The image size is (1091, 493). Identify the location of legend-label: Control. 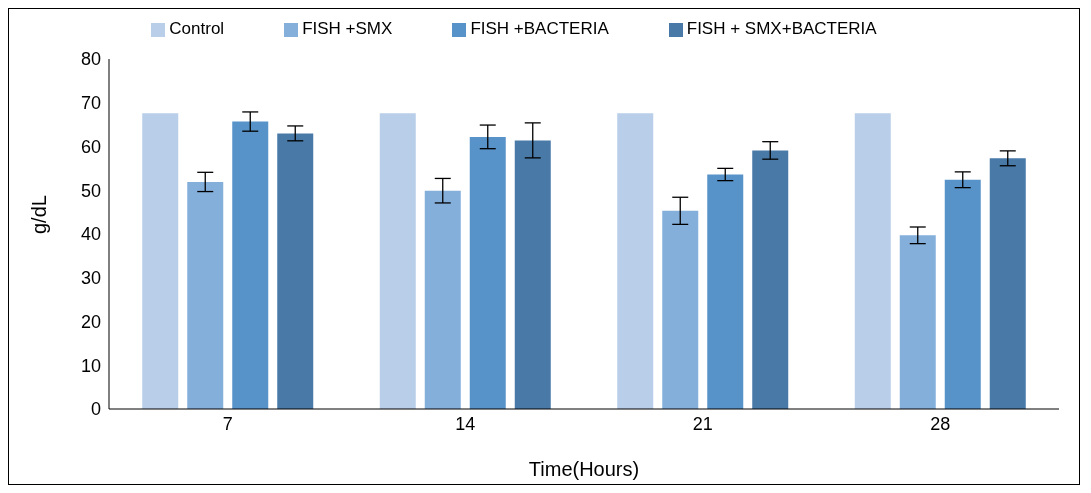
(197, 28).